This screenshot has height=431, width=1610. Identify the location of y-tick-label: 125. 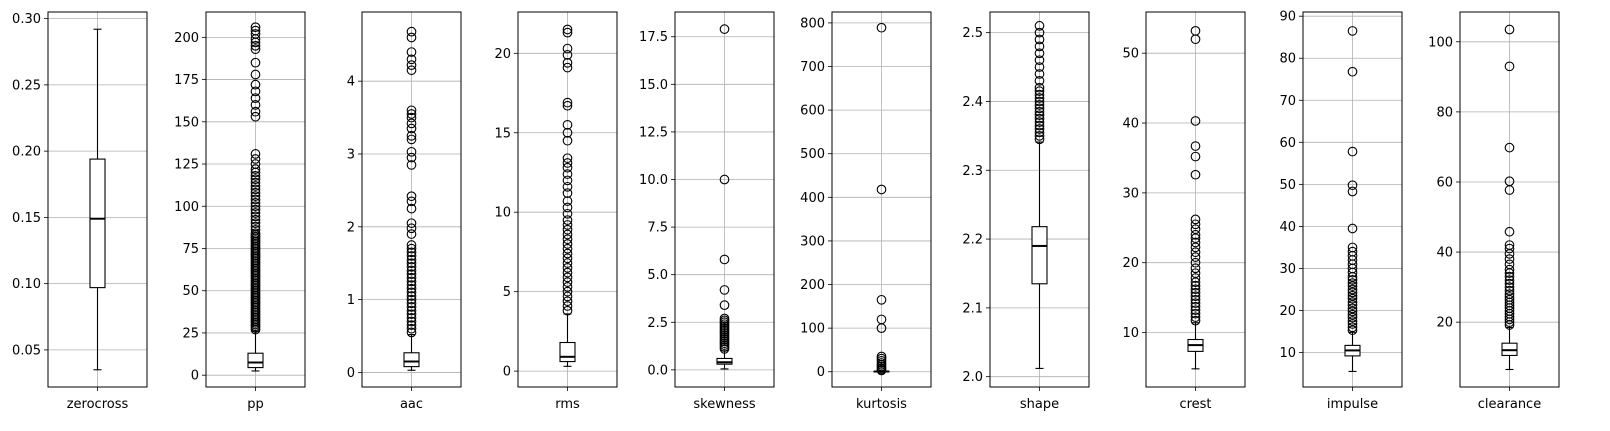
(186, 165).